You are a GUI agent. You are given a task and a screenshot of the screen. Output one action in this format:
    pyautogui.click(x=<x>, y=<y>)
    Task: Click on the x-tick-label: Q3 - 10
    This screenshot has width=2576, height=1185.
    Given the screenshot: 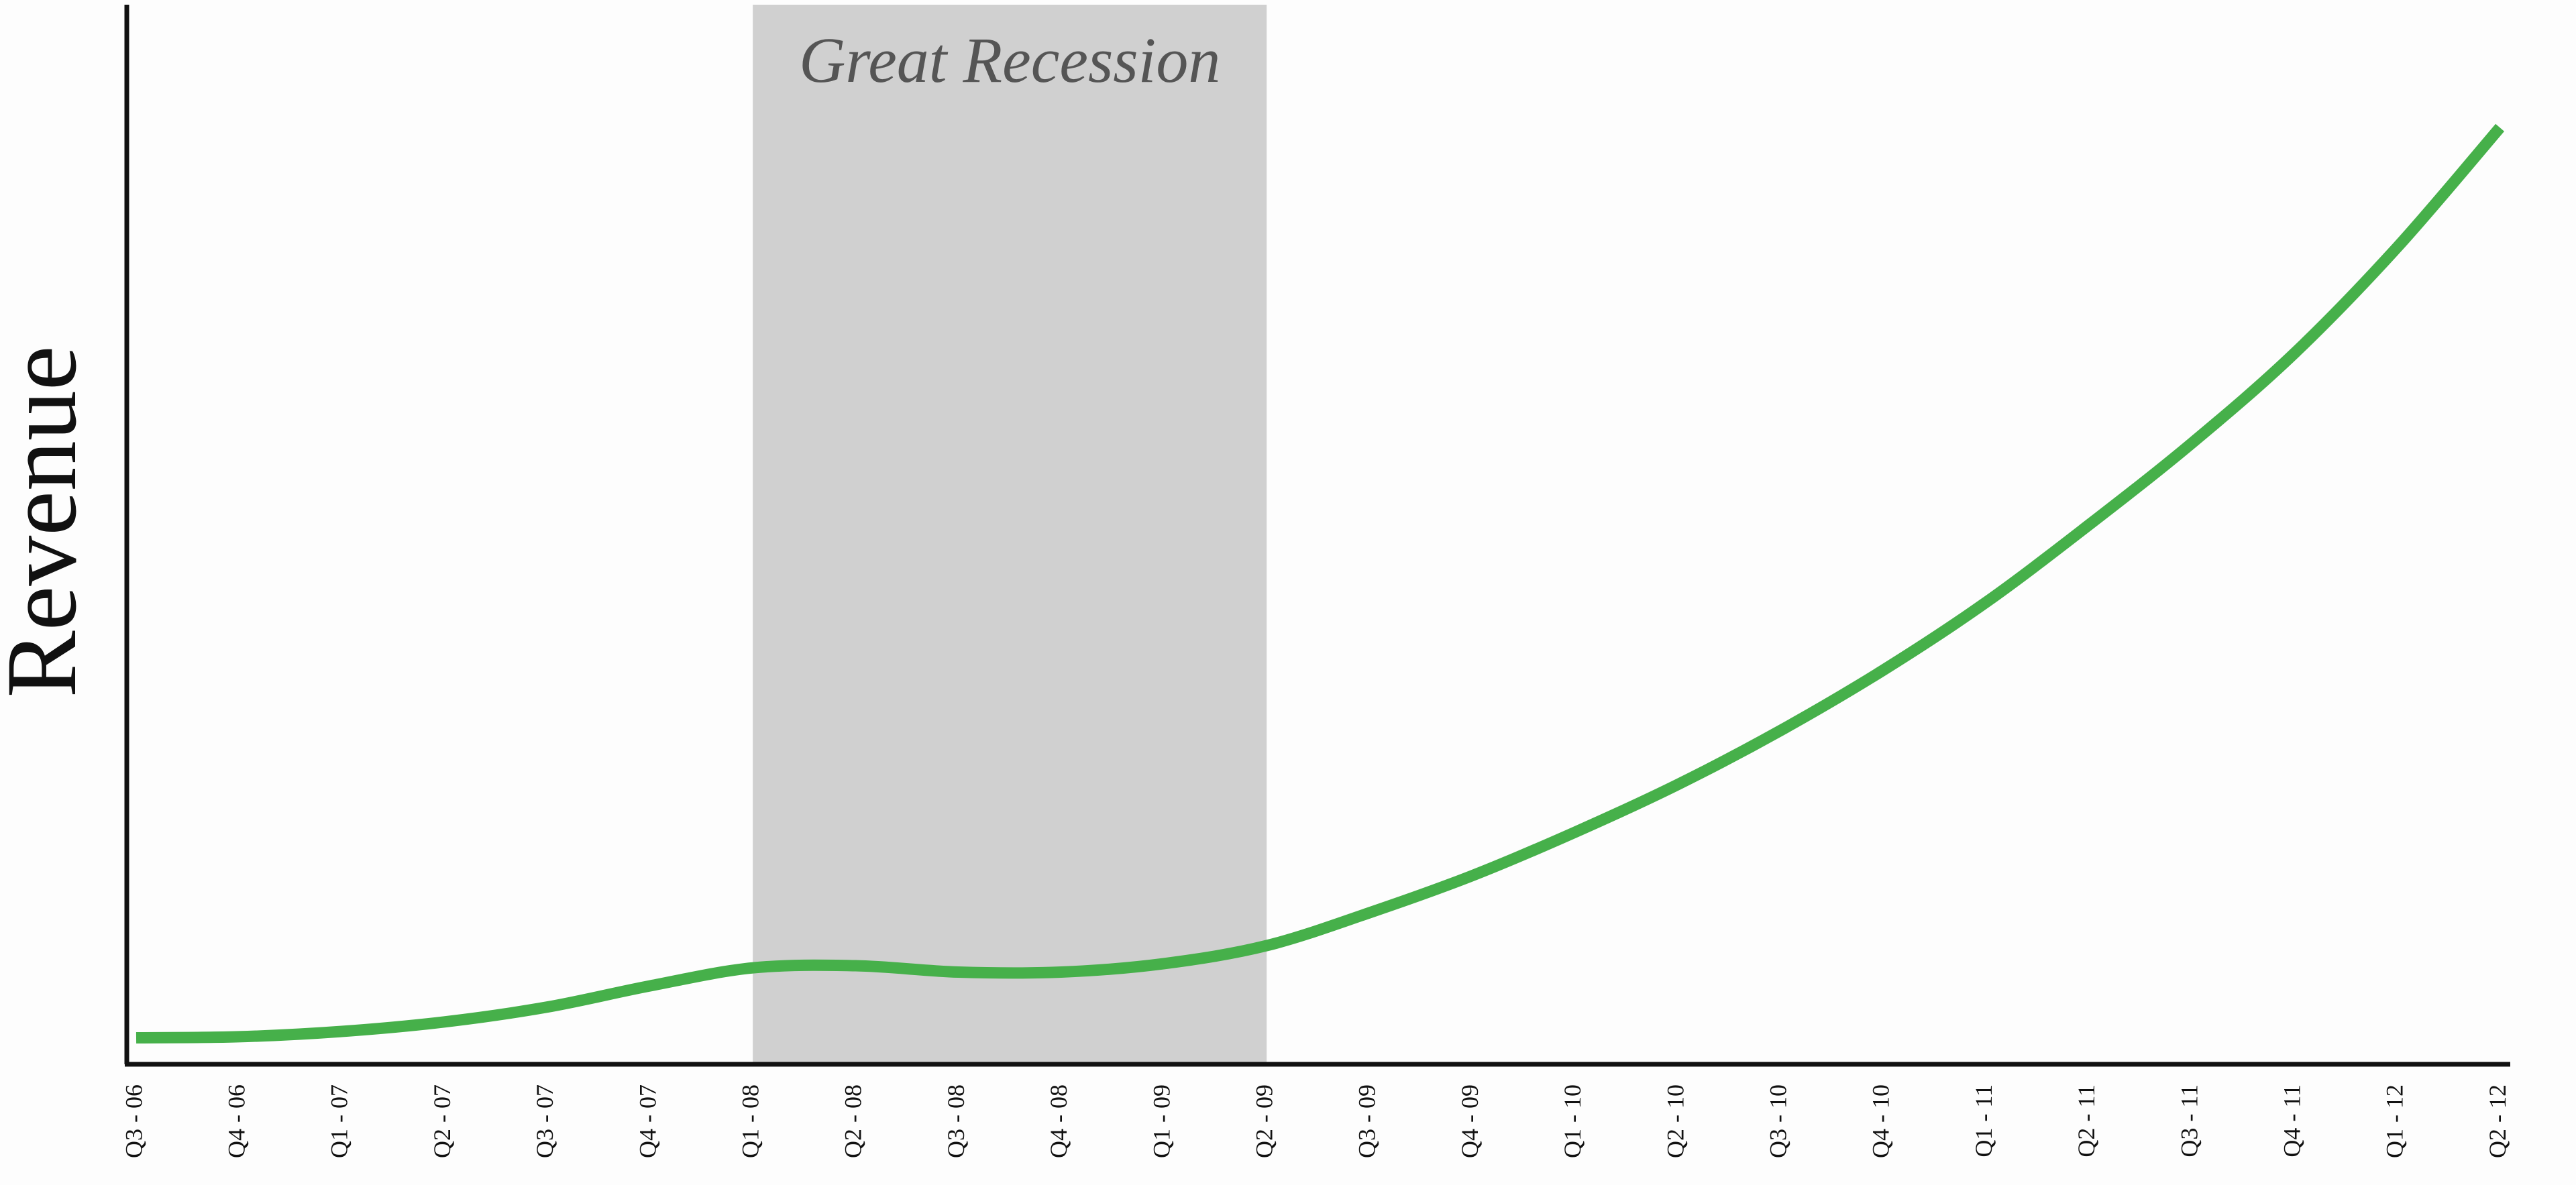 What is the action you would take?
    pyautogui.click(x=1777, y=1121)
    